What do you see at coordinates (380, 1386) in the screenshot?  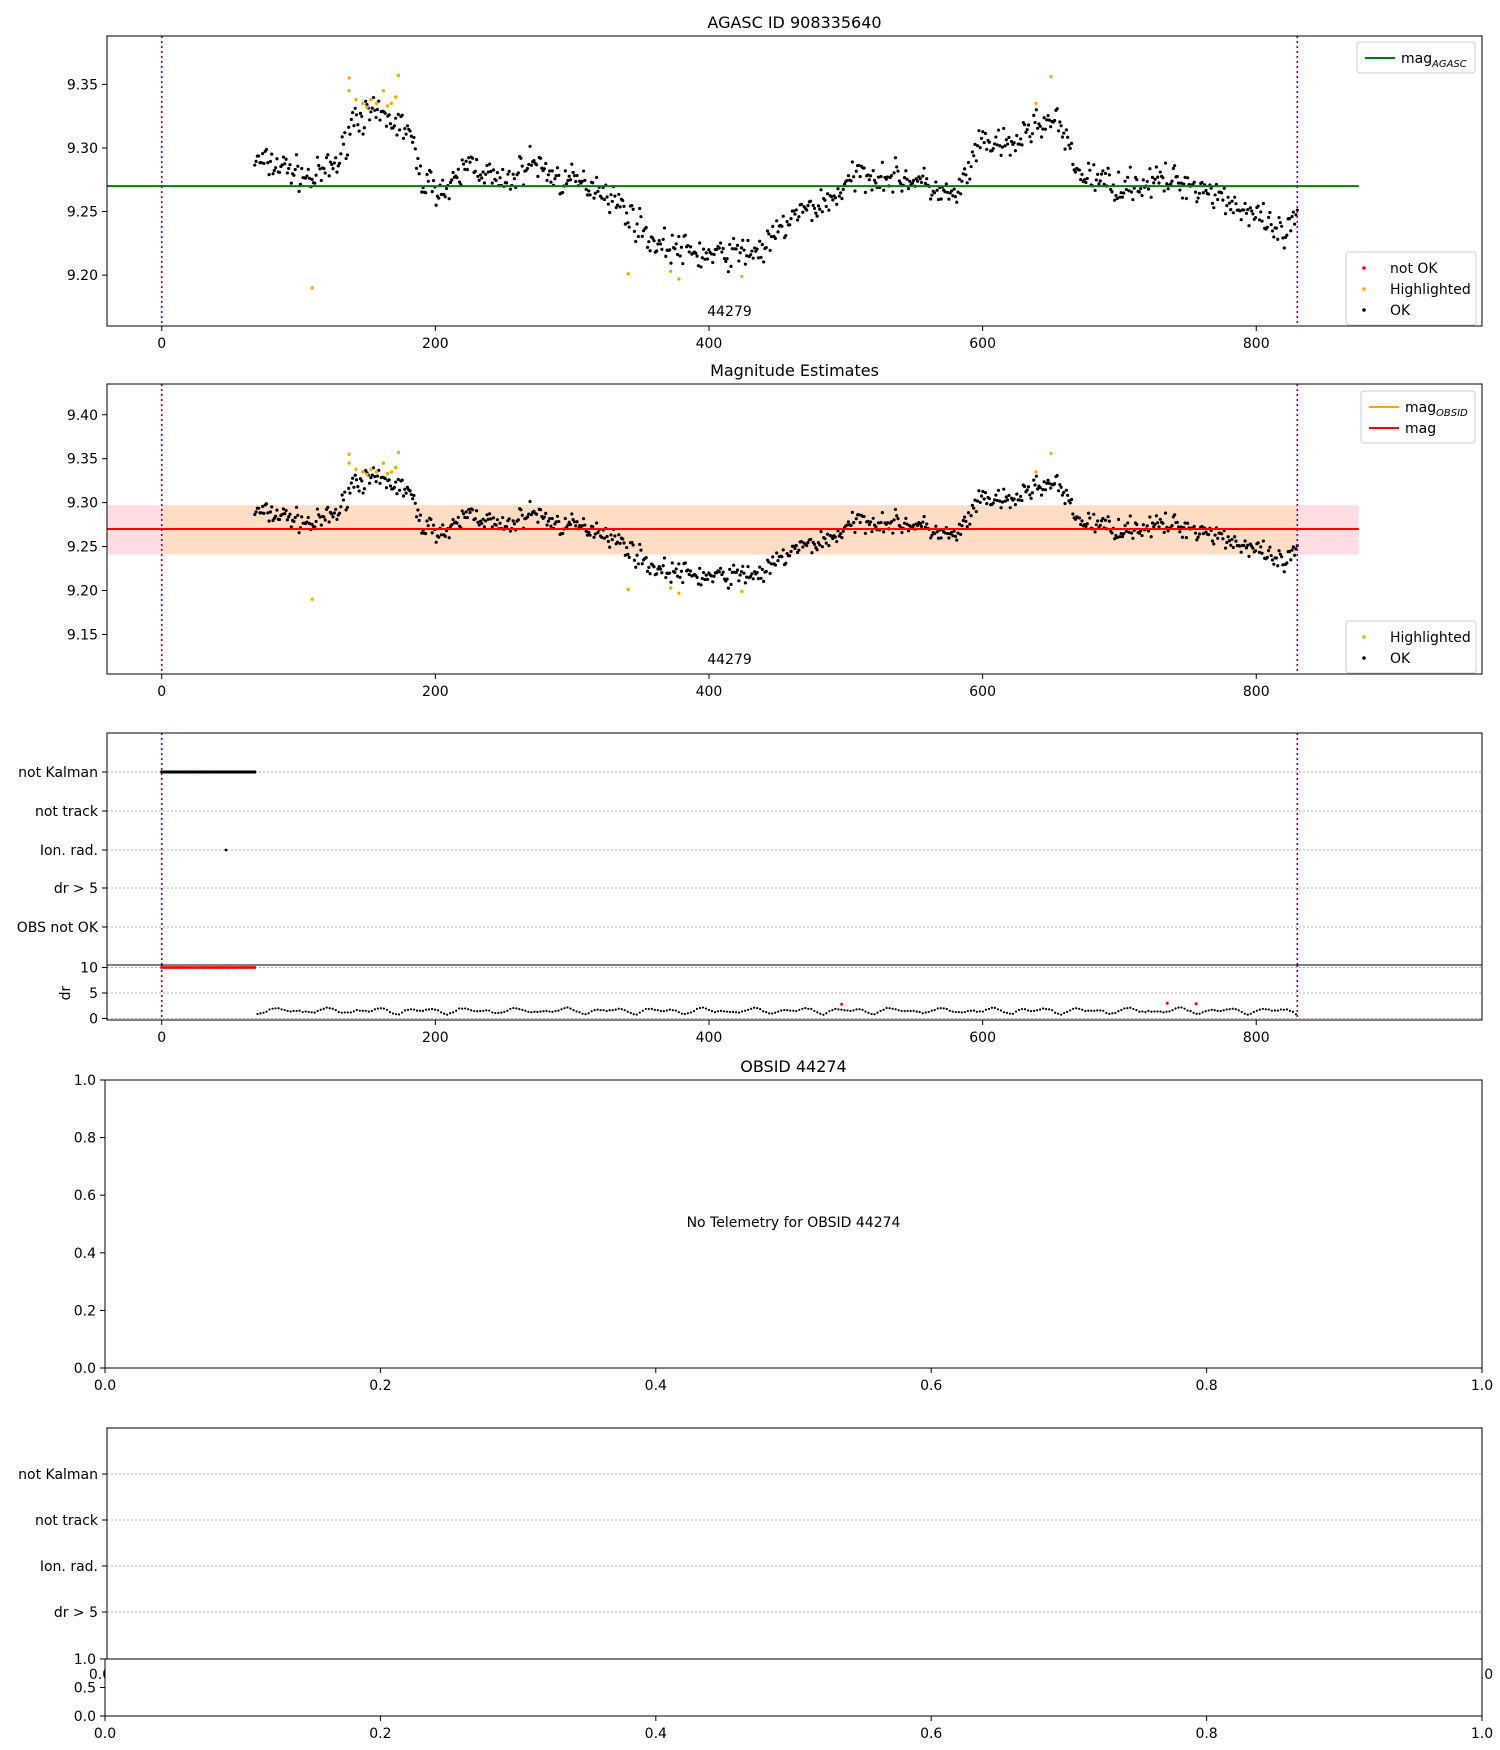 I see `x-tick-label: 0.2` at bounding box center [380, 1386].